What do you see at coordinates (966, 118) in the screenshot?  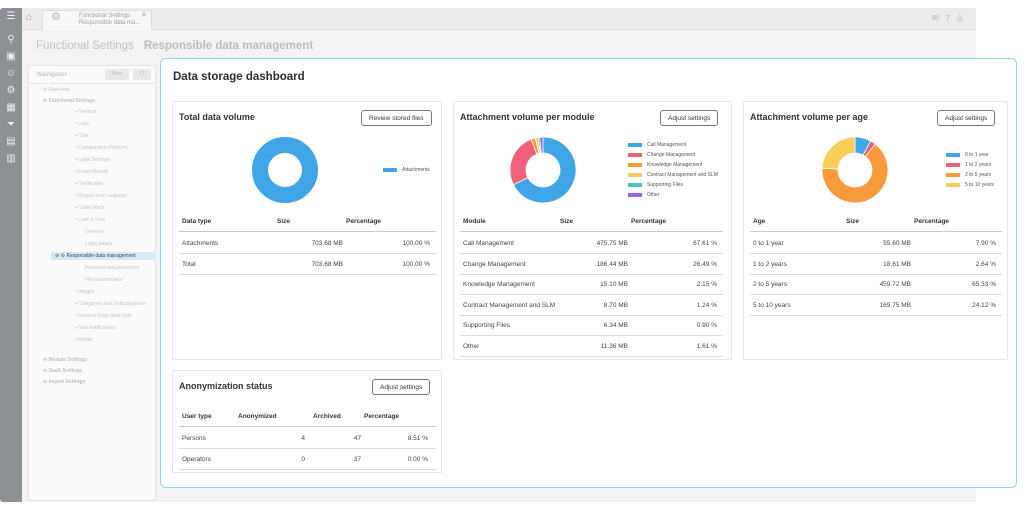 I see `age-adjust-settings-button: Adjust settings` at bounding box center [966, 118].